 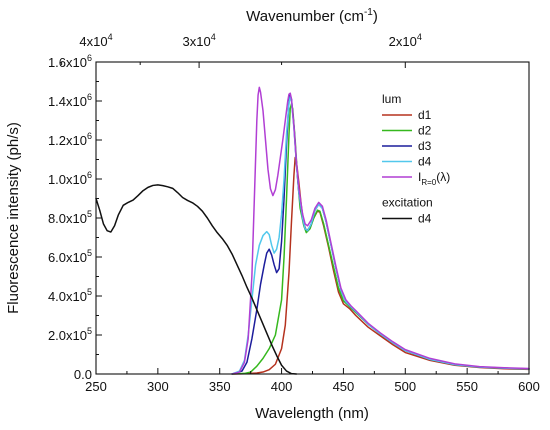 What do you see at coordinates (368, 12) in the screenshot?
I see `top-axis-label-exp: -1` at bounding box center [368, 12].